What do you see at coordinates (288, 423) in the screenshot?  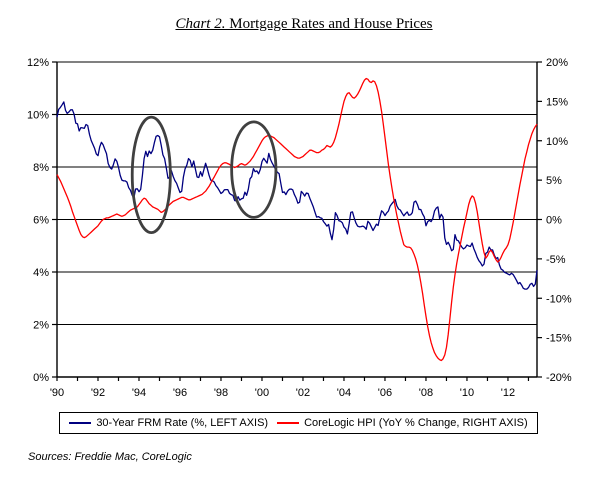 I see `hpi-line-swatch` at bounding box center [288, 423].